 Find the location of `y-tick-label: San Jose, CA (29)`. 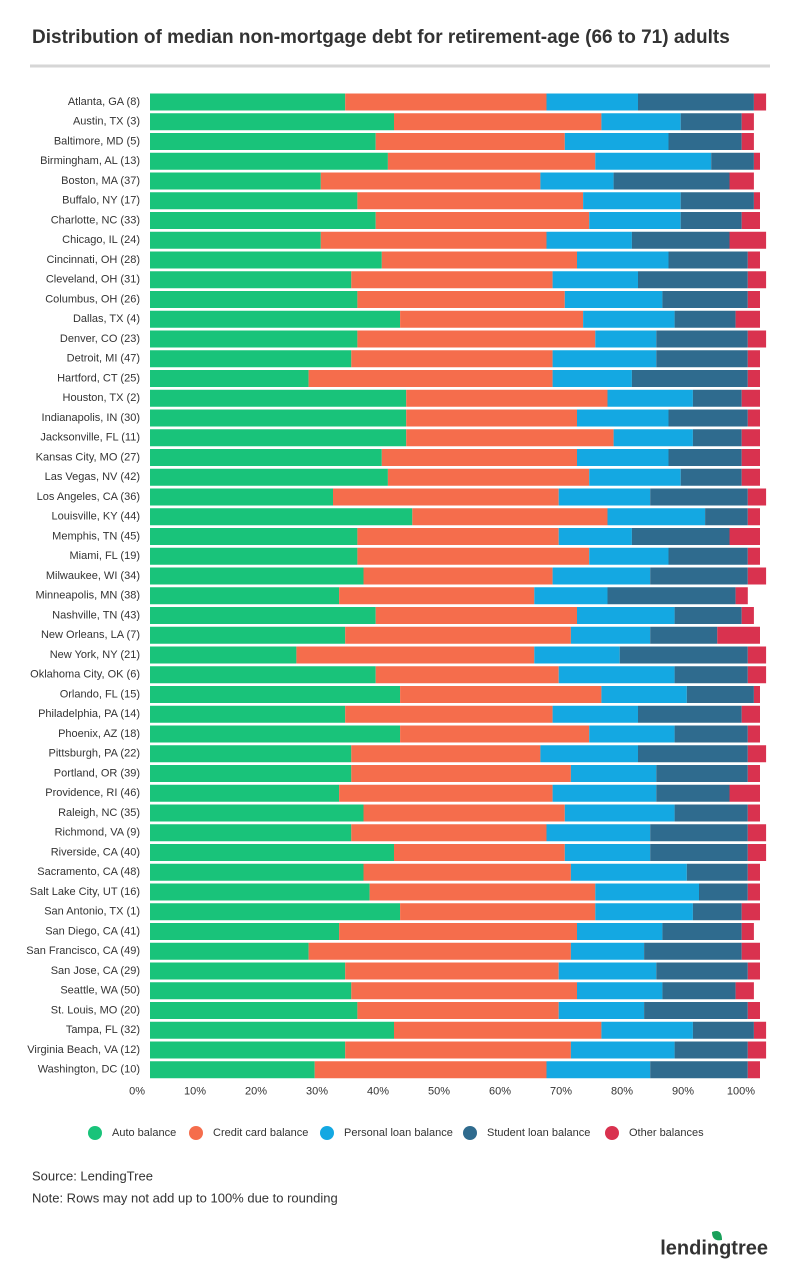

y-tick-label: San Jose, CA (29) is located at coordinates (95, 971).